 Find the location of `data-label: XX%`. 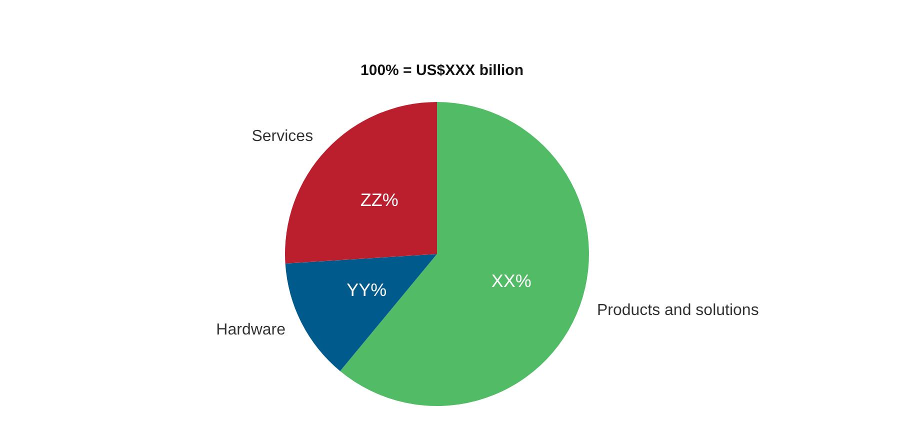

data-label: XX% is located at coordinates (511, 280).